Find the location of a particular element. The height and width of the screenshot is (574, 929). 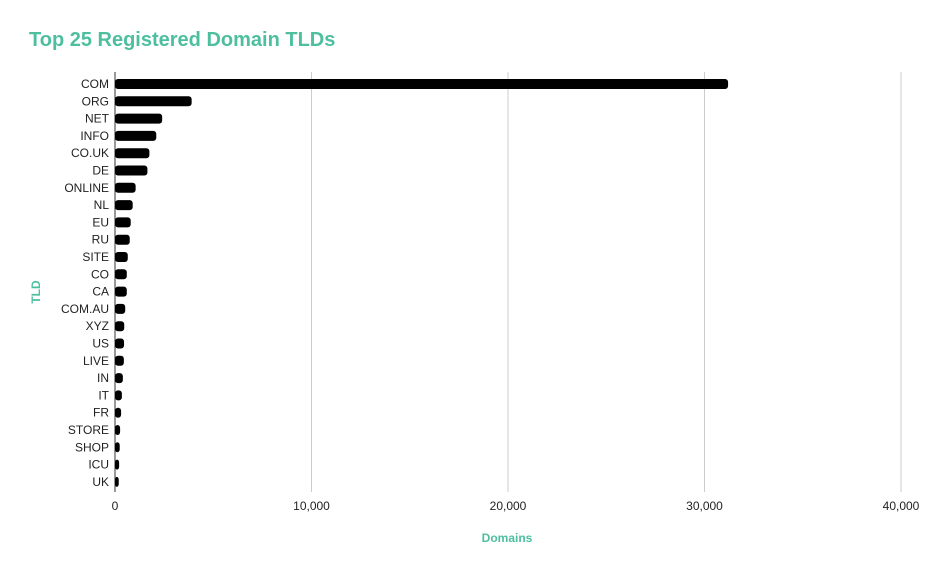

y-tick-label: IT is located at coordinates (103, 395).